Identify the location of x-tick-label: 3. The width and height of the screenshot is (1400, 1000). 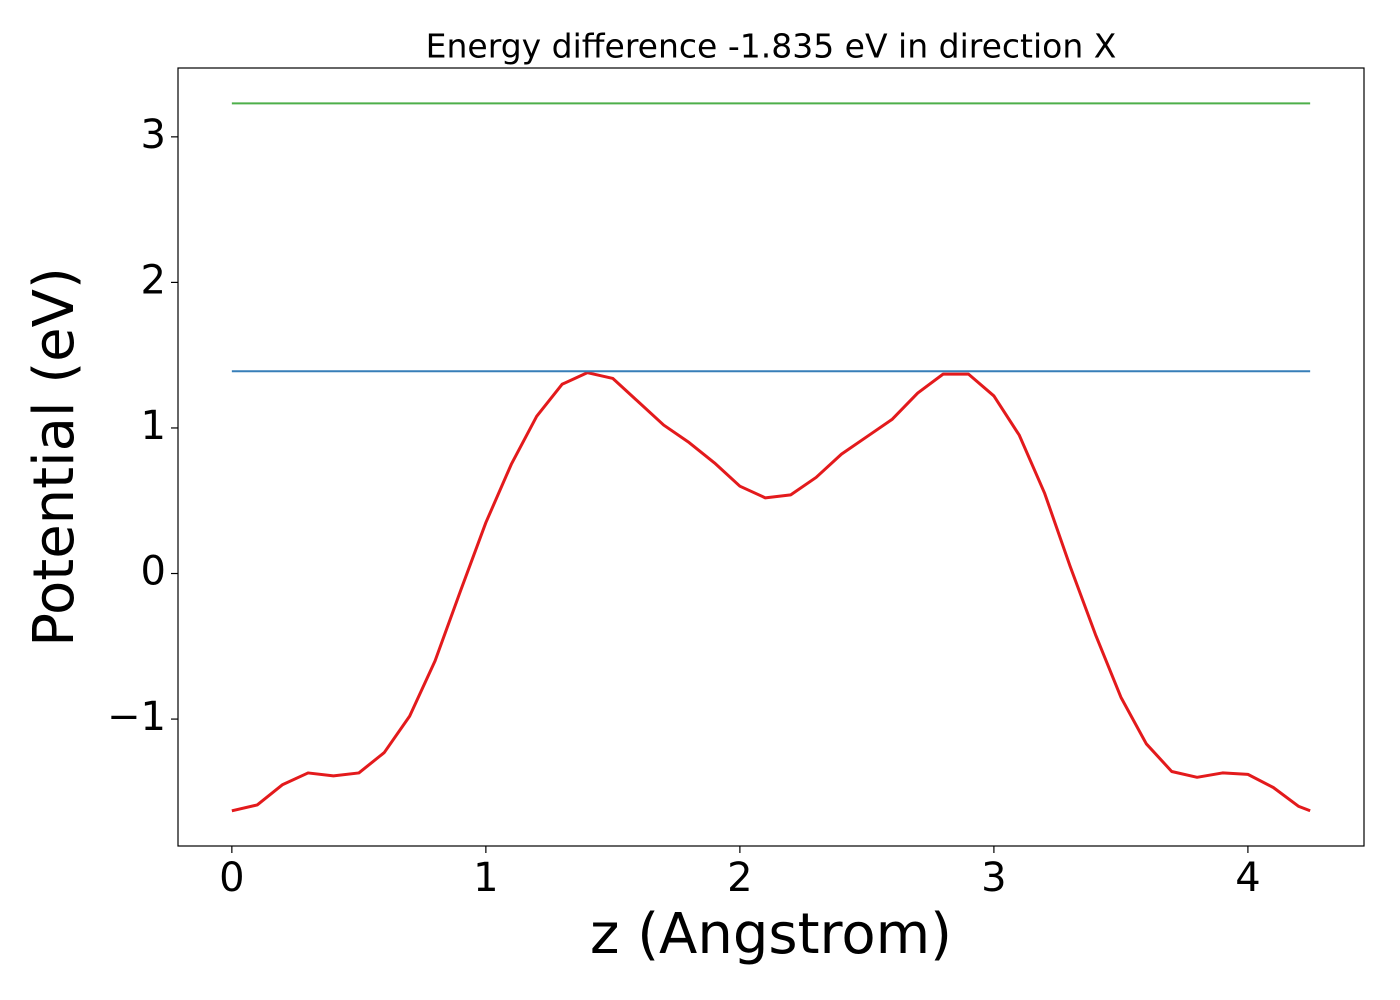
(993, 878).